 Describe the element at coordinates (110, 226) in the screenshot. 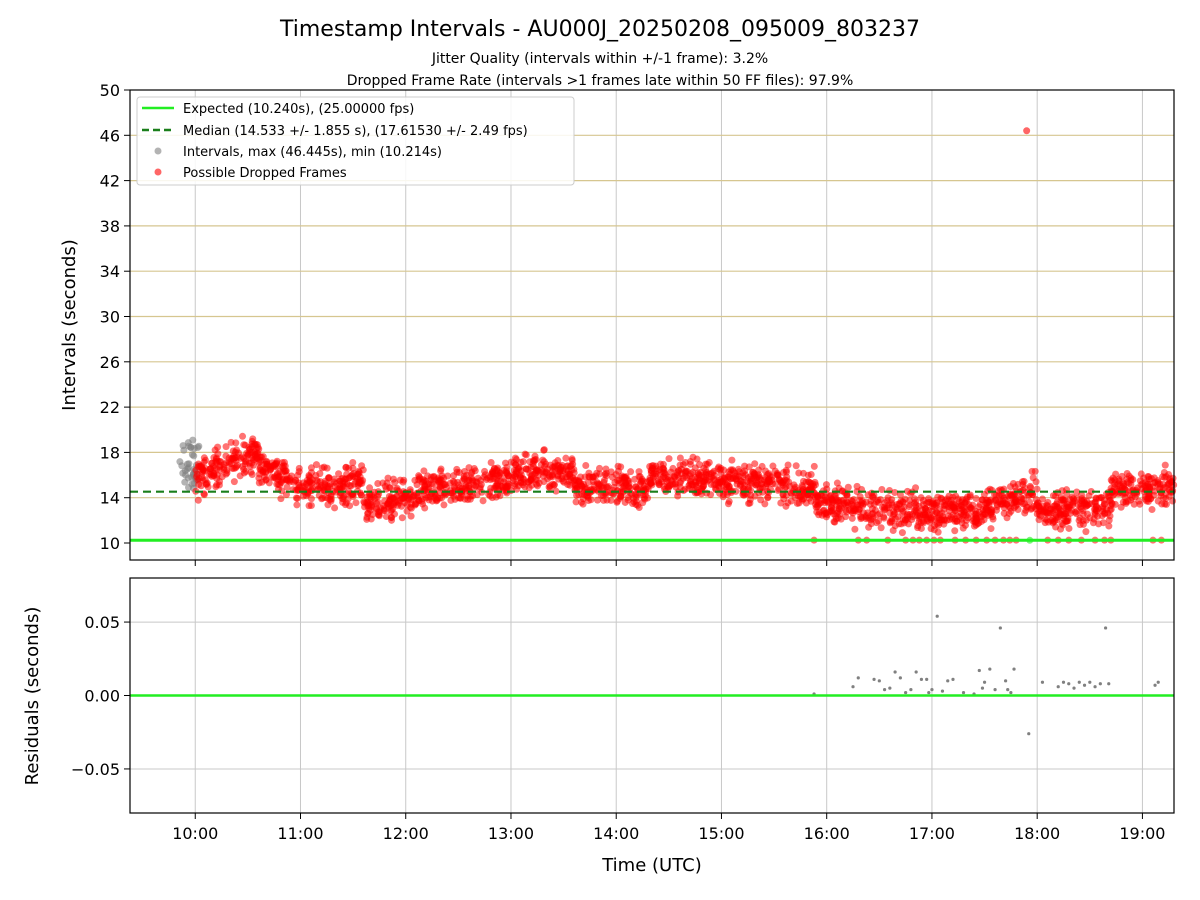

I see `top-y-tick-label: 38` at that location.